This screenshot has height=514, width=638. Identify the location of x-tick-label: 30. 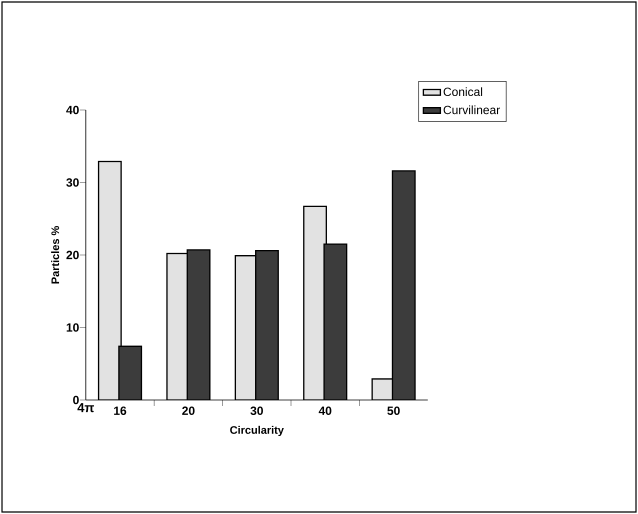
(256, 410).